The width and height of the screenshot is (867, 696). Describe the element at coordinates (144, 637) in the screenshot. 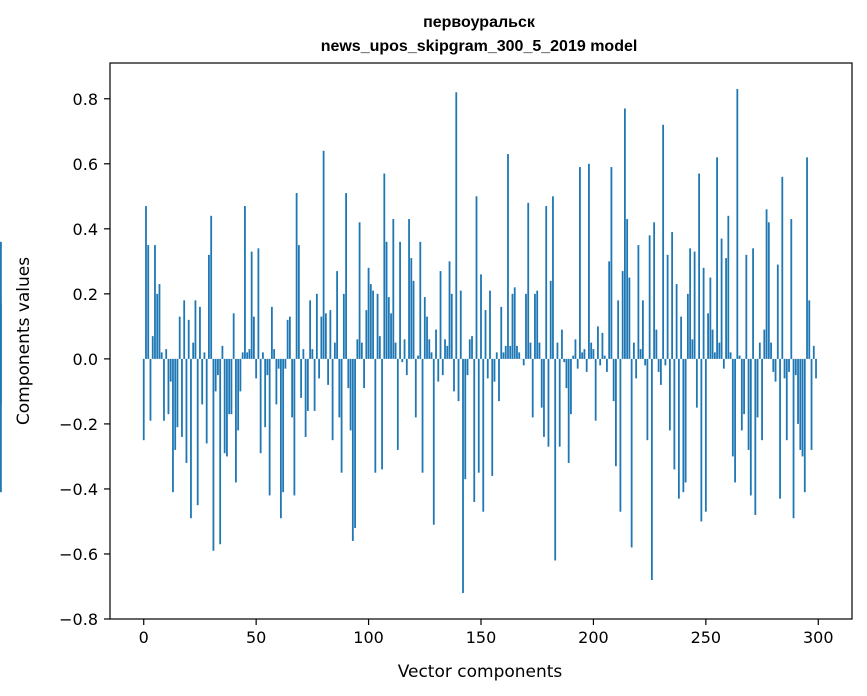

I see `x-tick-label: 0` at that location.